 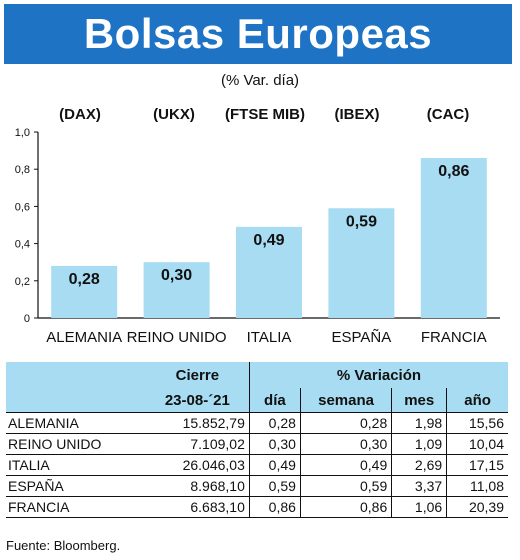 What do you see at coordinates (419, 486) in the screenshot?
I see `table-cell-month: 3,37` at bounding box center [419, 486].